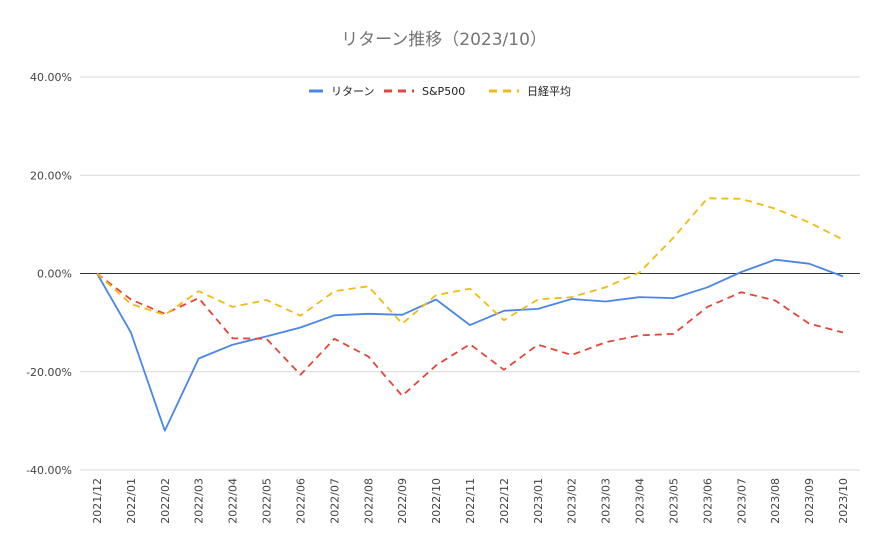 The image size is (888, 553). I want to click on x-tick-label: 2021/12, so click(97, 501).